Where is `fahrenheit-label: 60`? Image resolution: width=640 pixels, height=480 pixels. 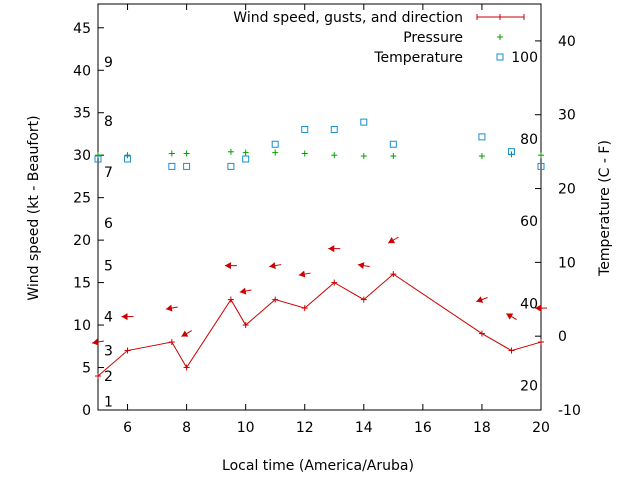 fahrenheit-label: 60 is located at coordinates (529, 222).